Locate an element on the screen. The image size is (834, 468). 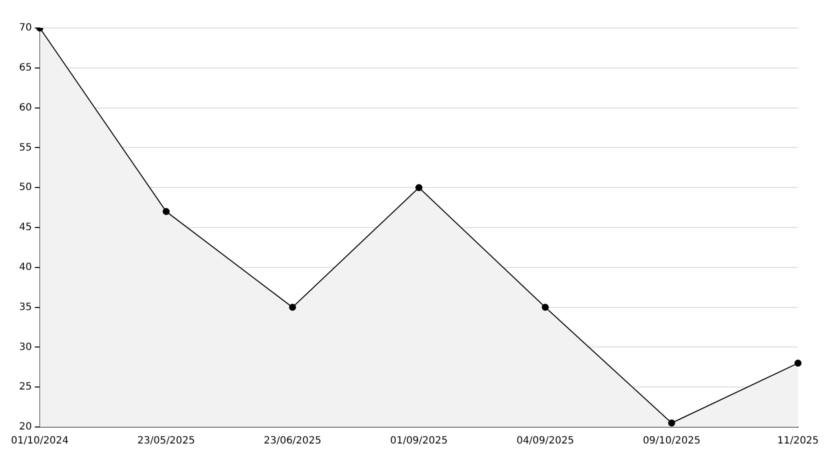
y-tick-label: 45 is located at coordinates (25, 228).